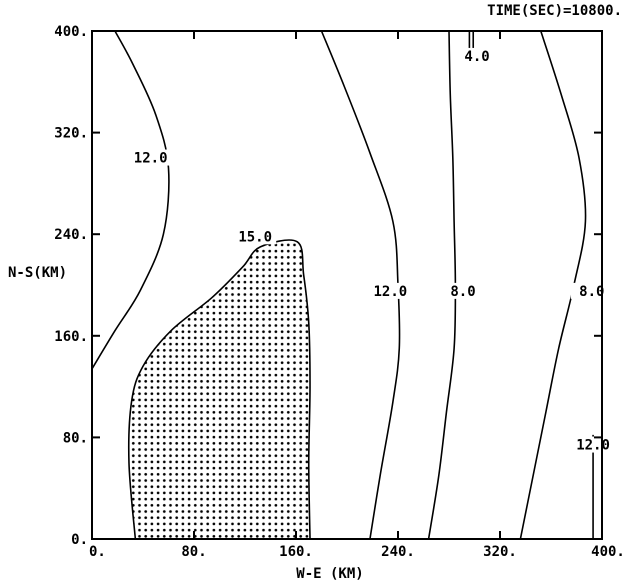 The image size is (631, 583). What do you see at coordinates (79, 540) in the screenshot?
I see `y-tick-label-0: 0.` at bounding box center [79, 540].